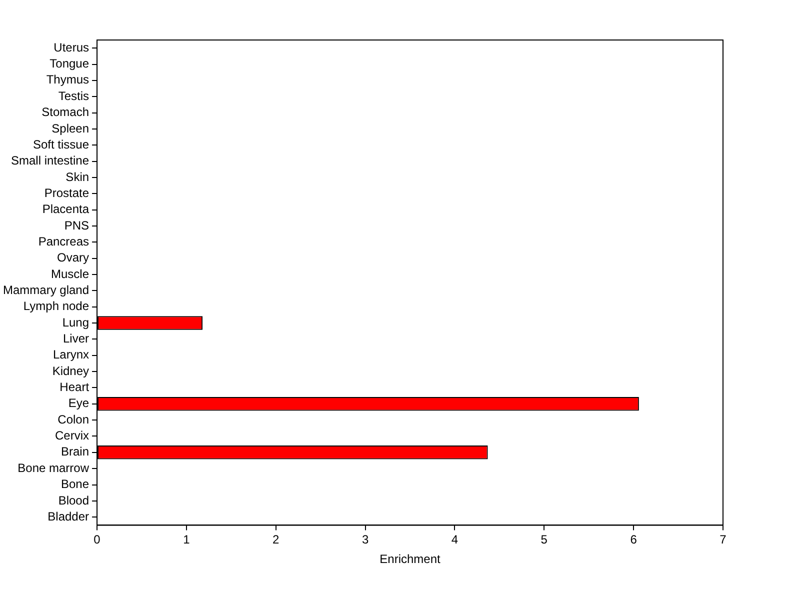 The height and width of the screenshot is (599, 800). What do you see at coordinates (634, 539) in the screenshot?
I see `x-tick-label: 6` at bounding box center [634, 539].